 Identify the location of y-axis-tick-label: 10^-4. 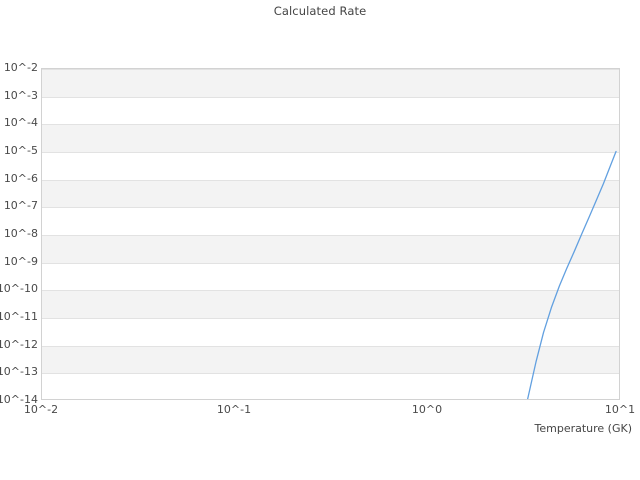
(20, 123).